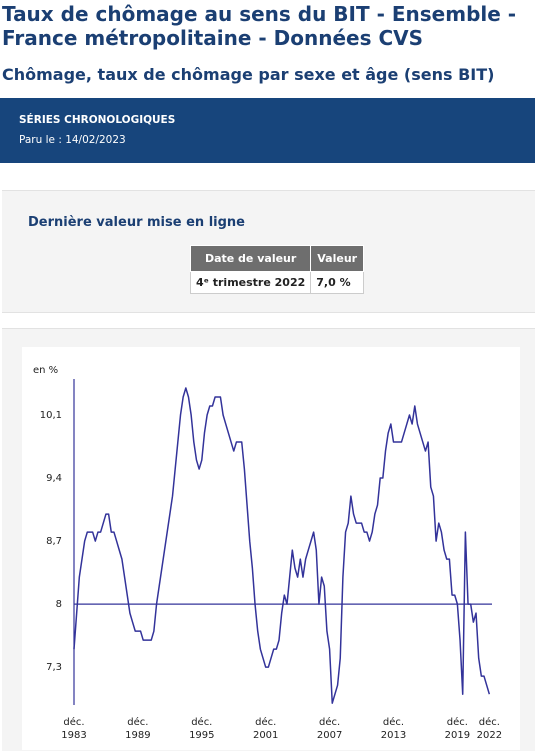  I want to click on category: SÉRIES CHRONOLOGIQUES, so click(97, 120).